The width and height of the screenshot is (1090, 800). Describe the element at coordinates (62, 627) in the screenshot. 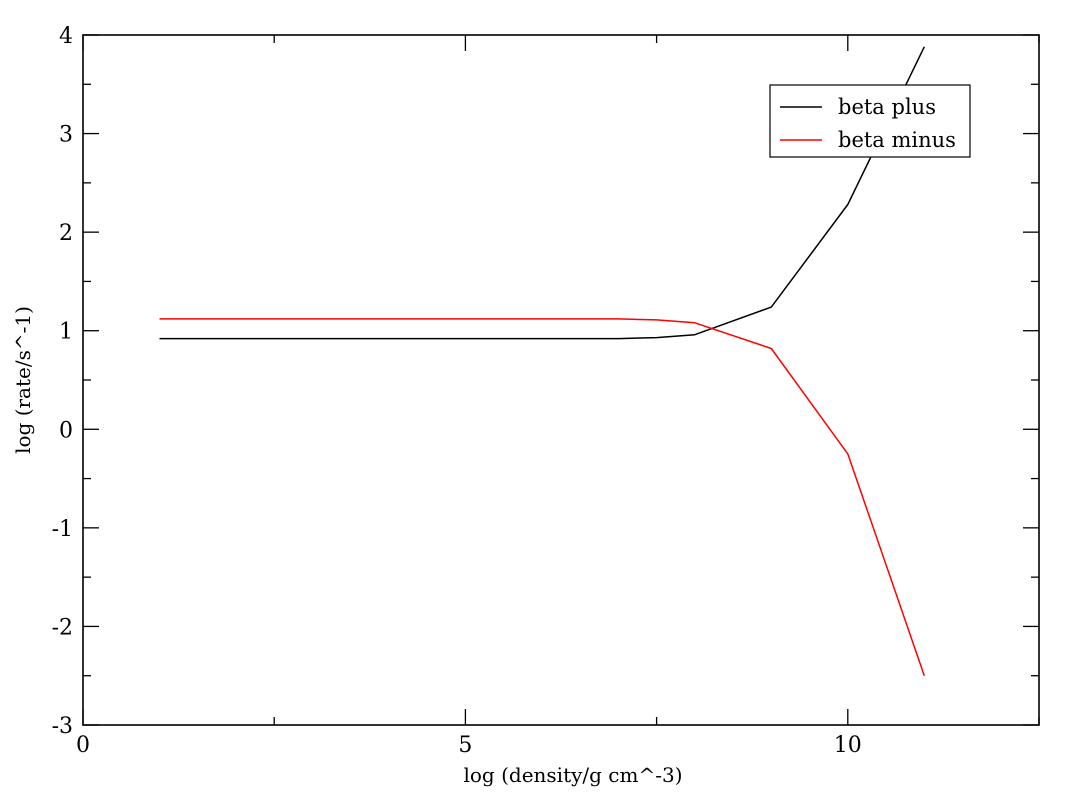

I see `y-tick-label: -2` at that location.